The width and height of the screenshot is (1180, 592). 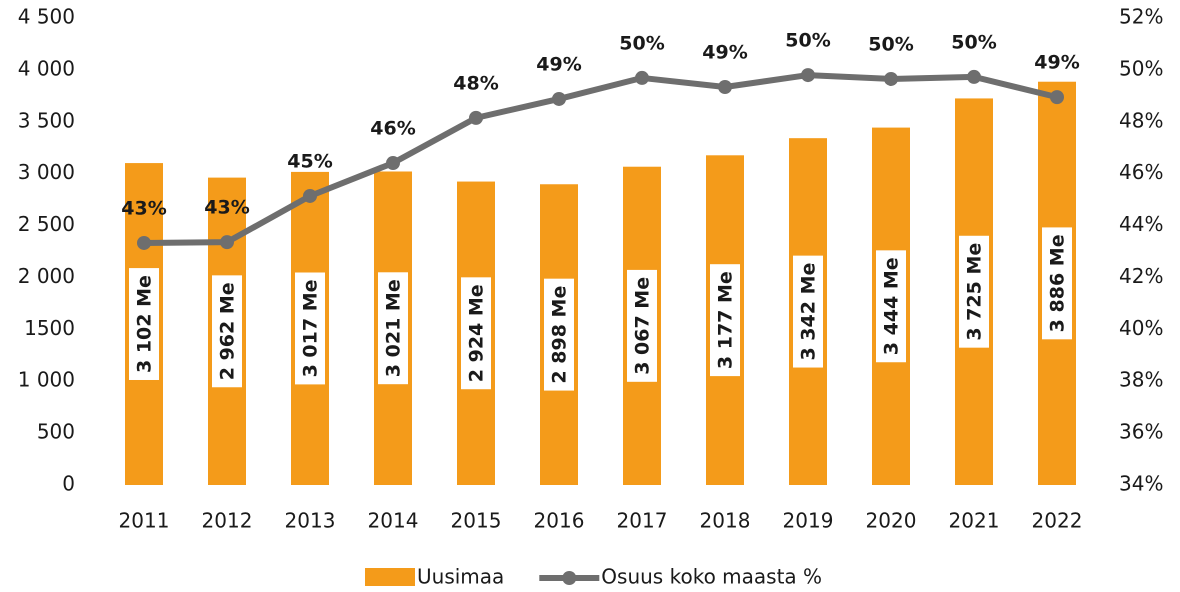 I want to click on bar-value-label: 3 017 Me, so click(x=311, y=328).